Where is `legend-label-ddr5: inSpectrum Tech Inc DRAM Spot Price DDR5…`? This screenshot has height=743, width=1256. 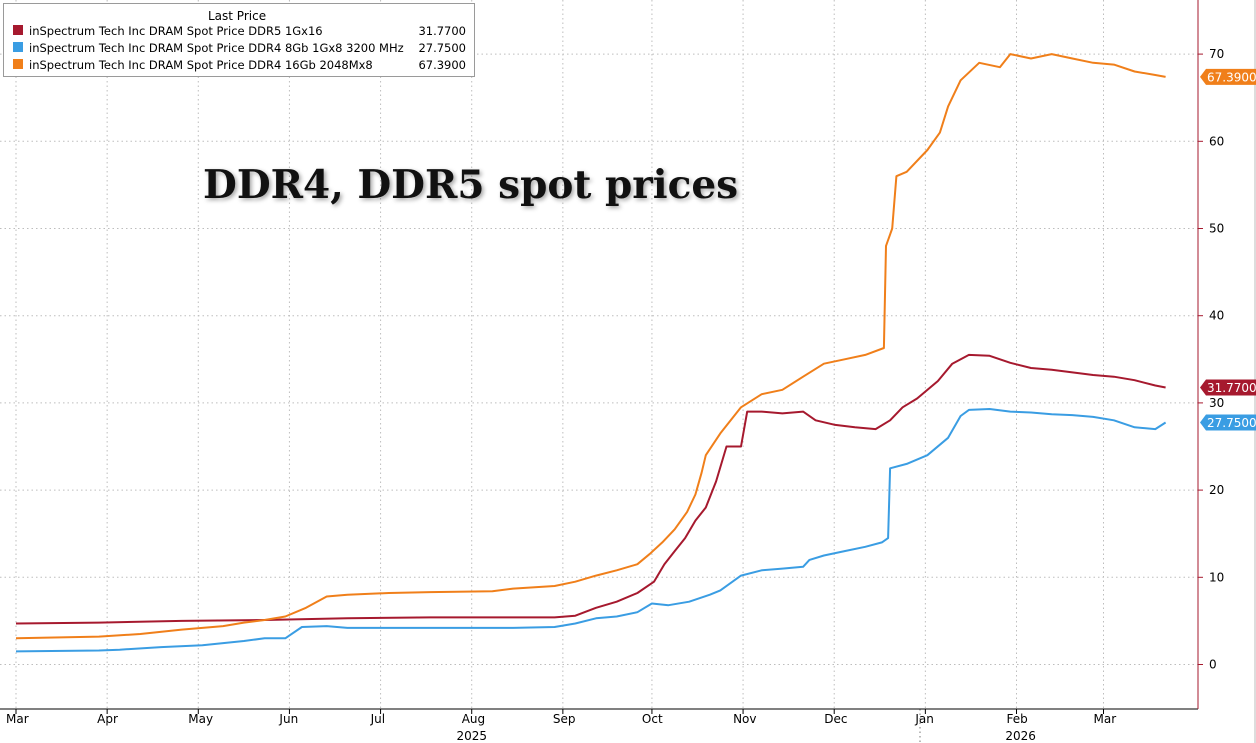
legend-label-ddr5: inSpectrum Tech Inc DRAM Spot Price DDR5… is located at coordinates (176, 31).